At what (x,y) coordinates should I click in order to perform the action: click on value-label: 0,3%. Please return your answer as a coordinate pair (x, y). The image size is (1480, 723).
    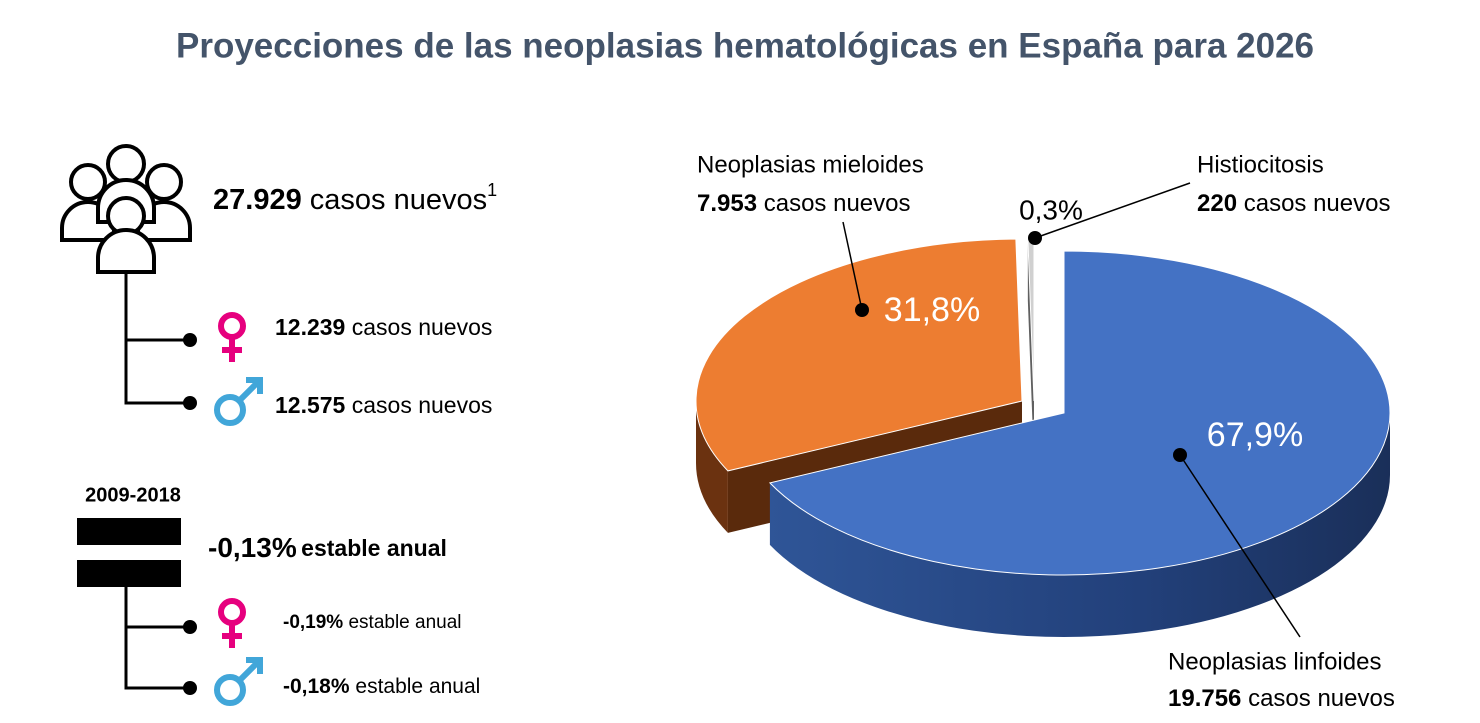
    Looking at the image, I should click on (1051, 209).